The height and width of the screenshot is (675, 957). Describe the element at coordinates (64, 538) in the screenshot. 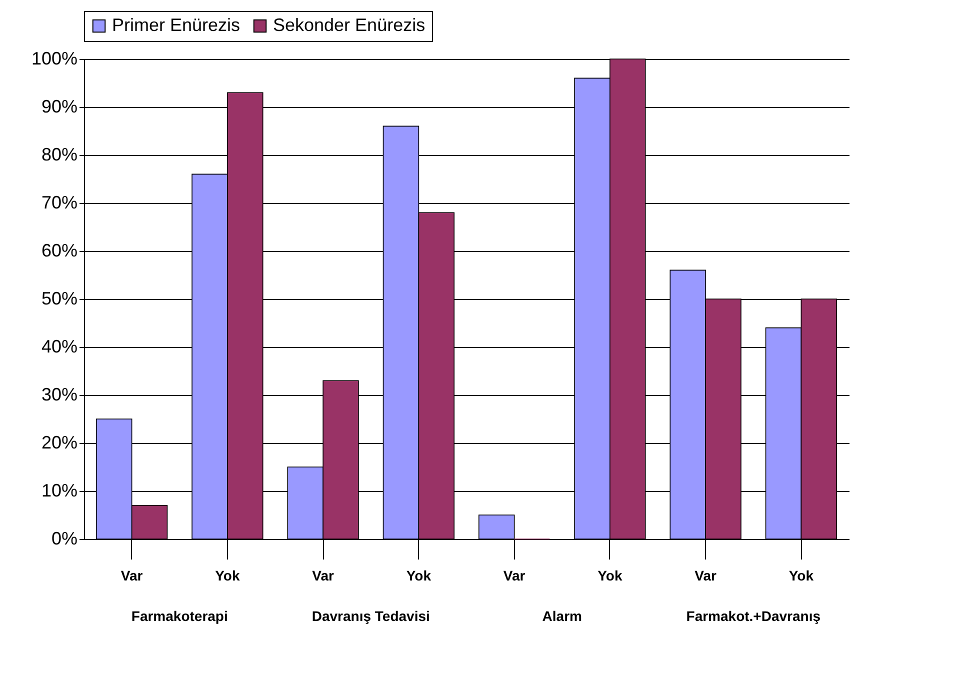

I see `y-tick-label: 0%` at that location.